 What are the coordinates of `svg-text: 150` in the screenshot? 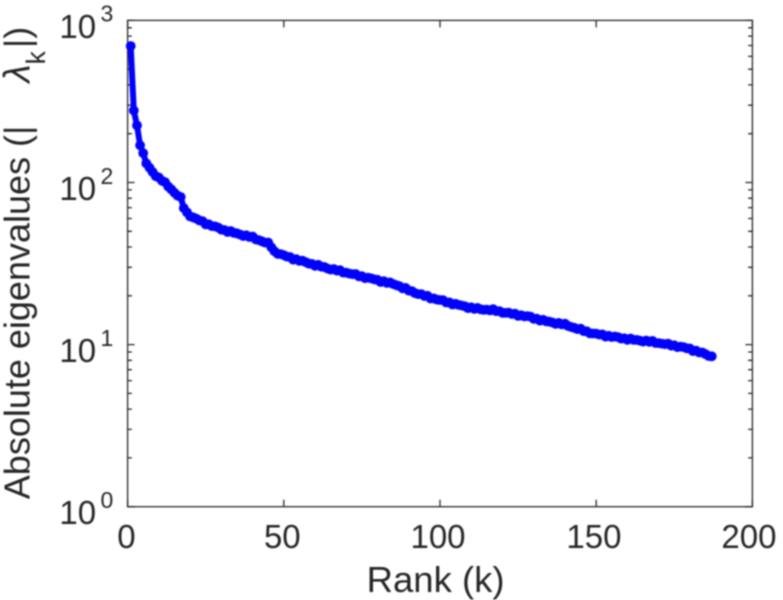 It's located at (593, 536).